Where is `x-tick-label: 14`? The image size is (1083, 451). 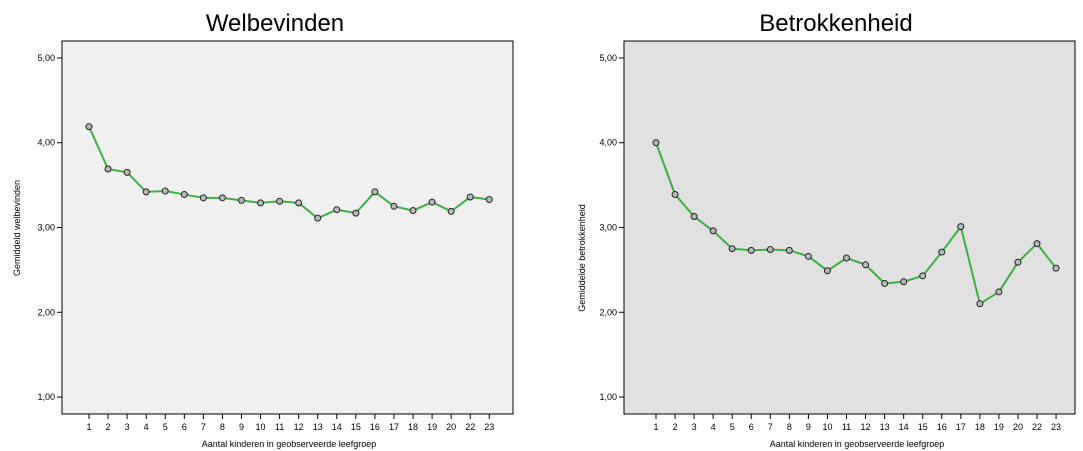
x-tick-label: 14 is located at coordinates (337, 427).